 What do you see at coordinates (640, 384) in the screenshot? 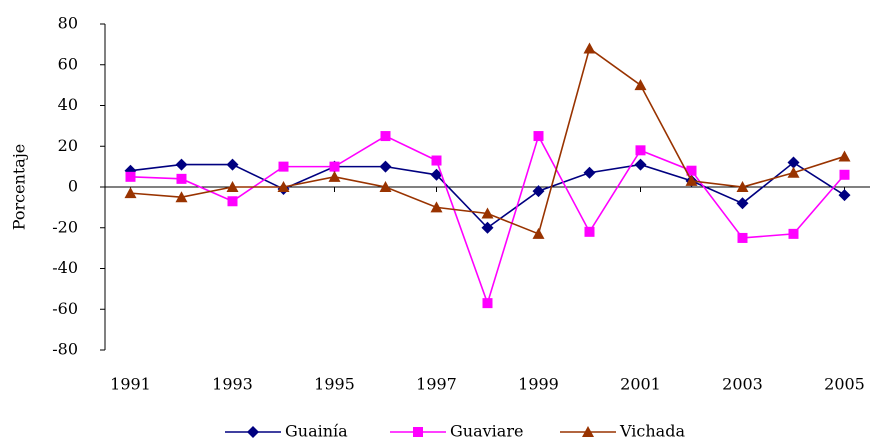
I see `x-tick-label: 2001` at bounding box center [640, 384].